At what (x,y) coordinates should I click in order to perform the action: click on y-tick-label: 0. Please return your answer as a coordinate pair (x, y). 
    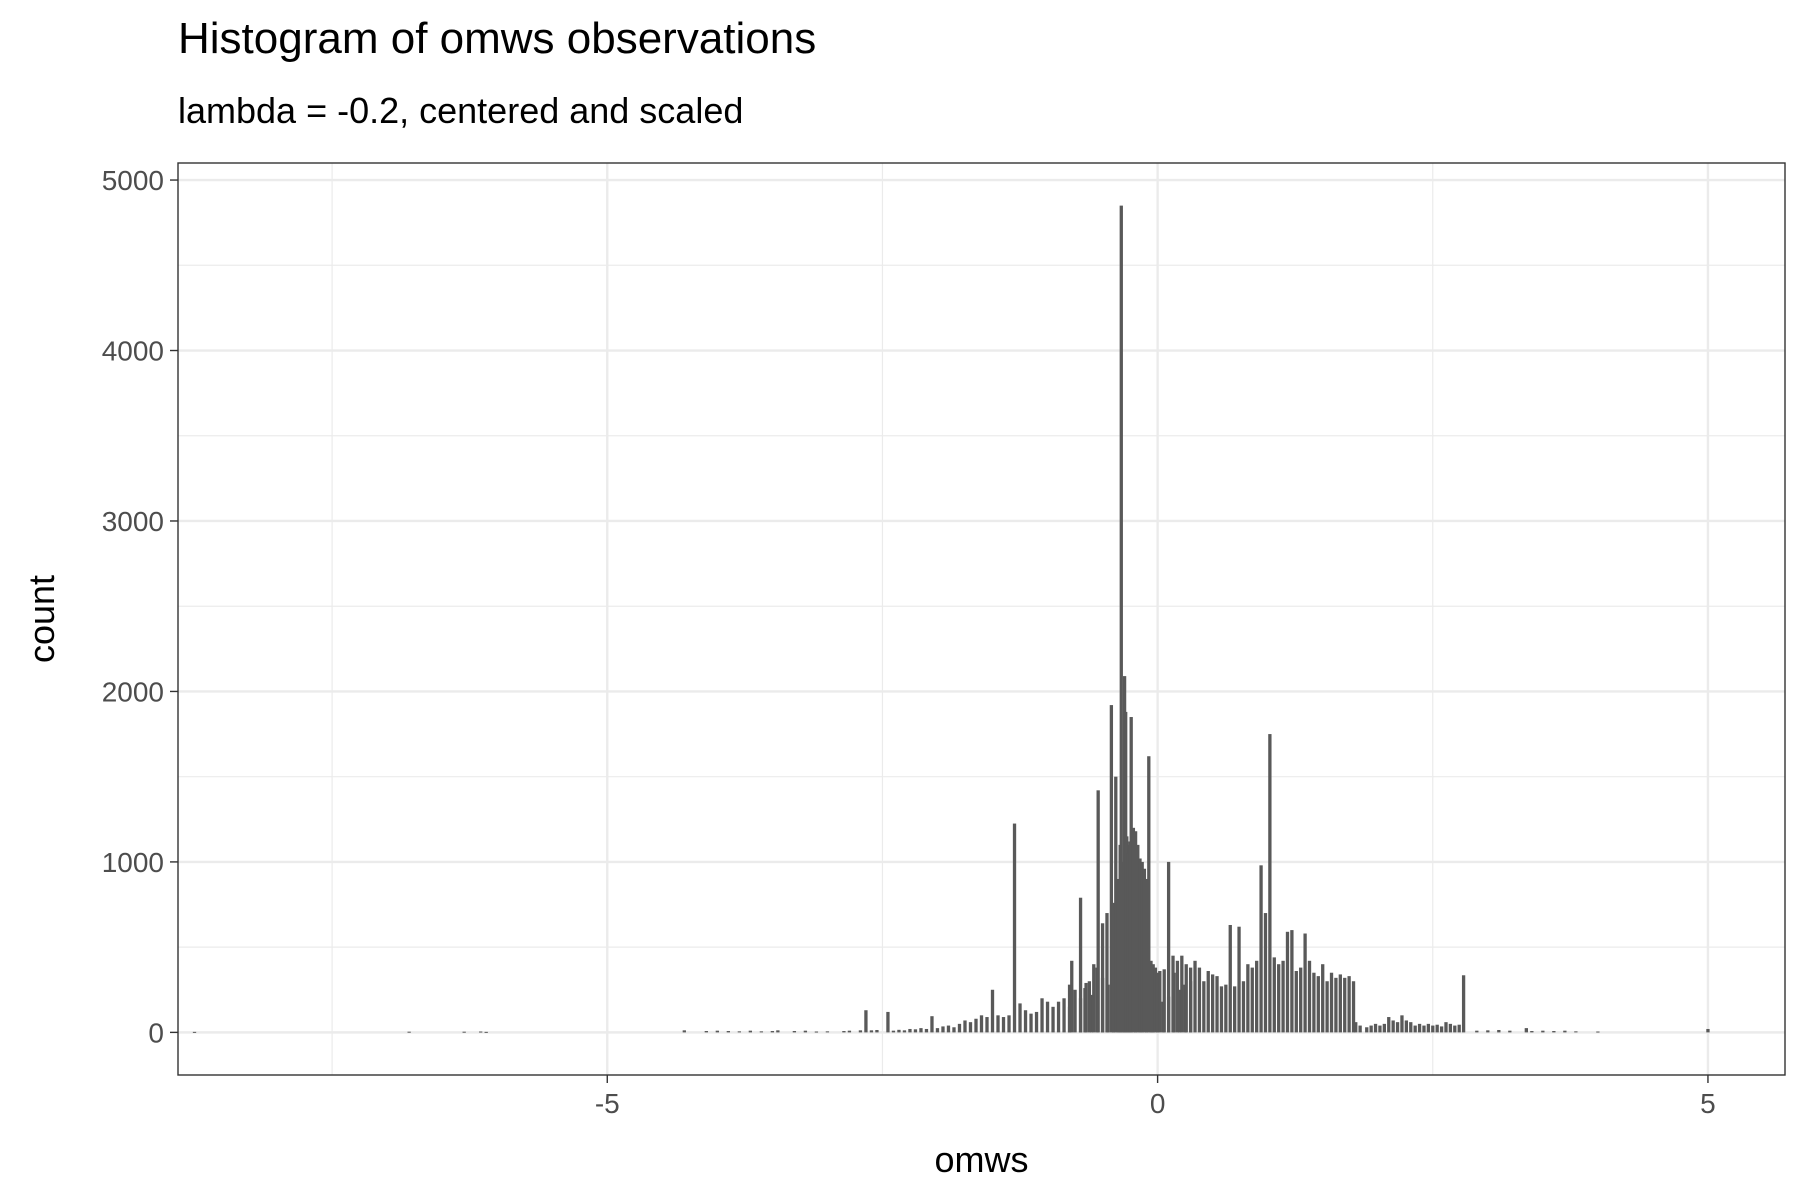
    Looking at the image, I should click on (156, 1032).